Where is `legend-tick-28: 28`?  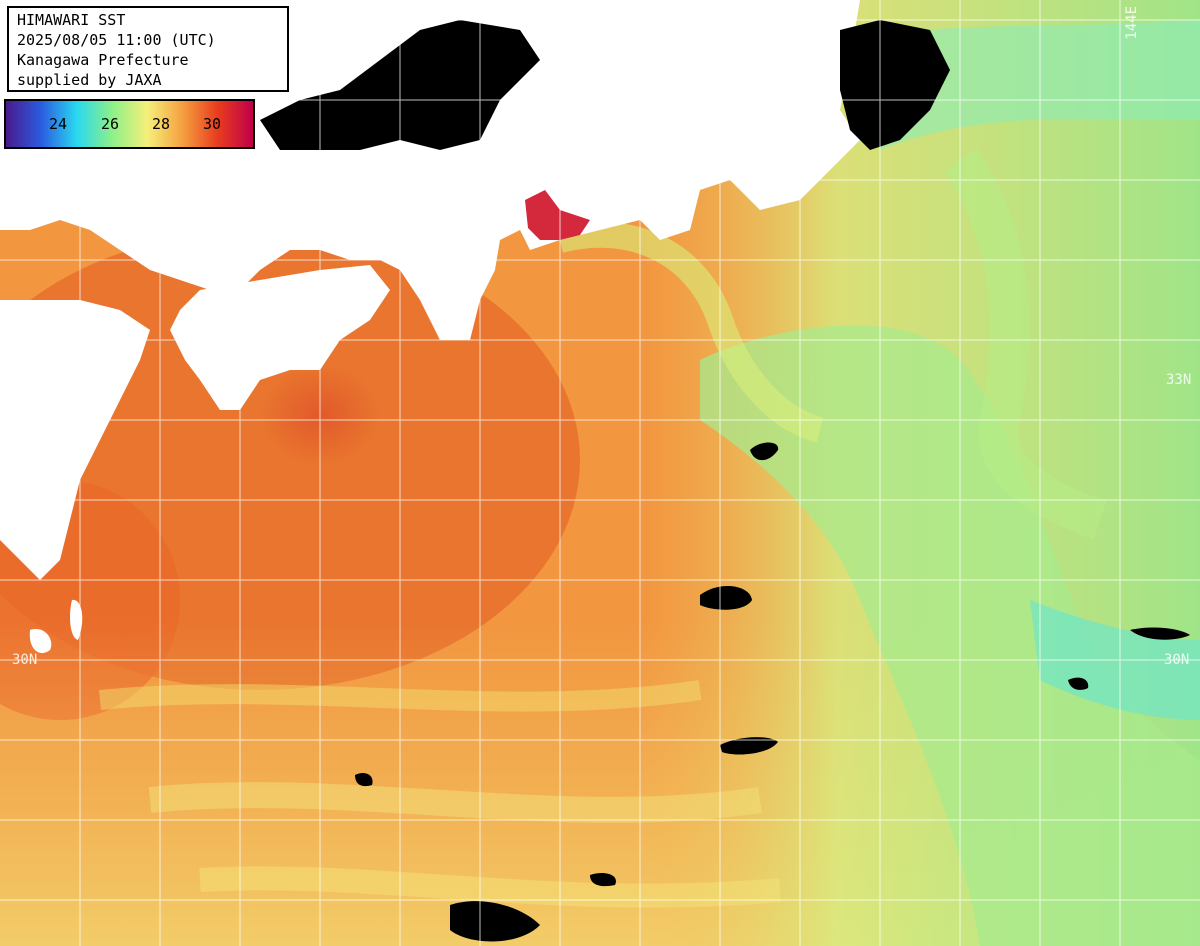 legend-tick-28: 28 is located at coordinates (161, 124).